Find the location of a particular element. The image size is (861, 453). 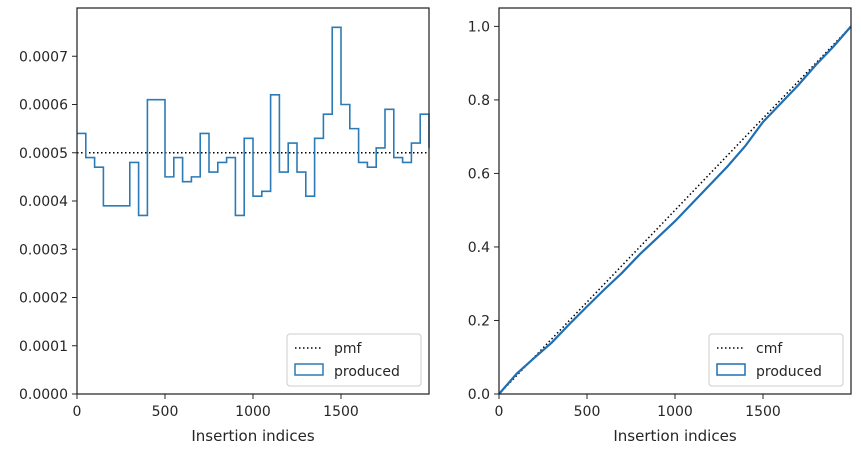

cumulative-x-axis-label: Insertion indices is located at coordinates (674, 436).